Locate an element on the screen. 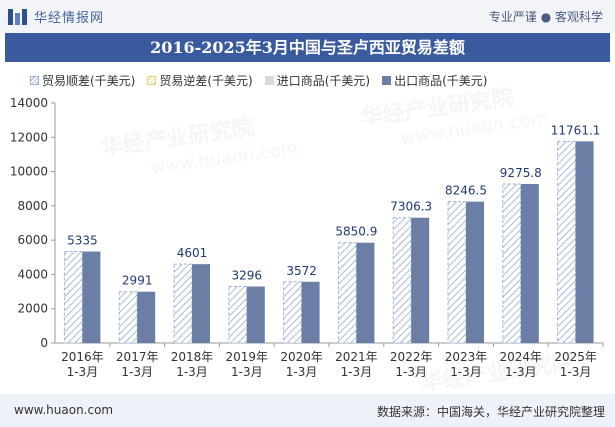 The height and width of the screenshot is (427, 615). data-label: 5335 is located at coordinates (82, 241).